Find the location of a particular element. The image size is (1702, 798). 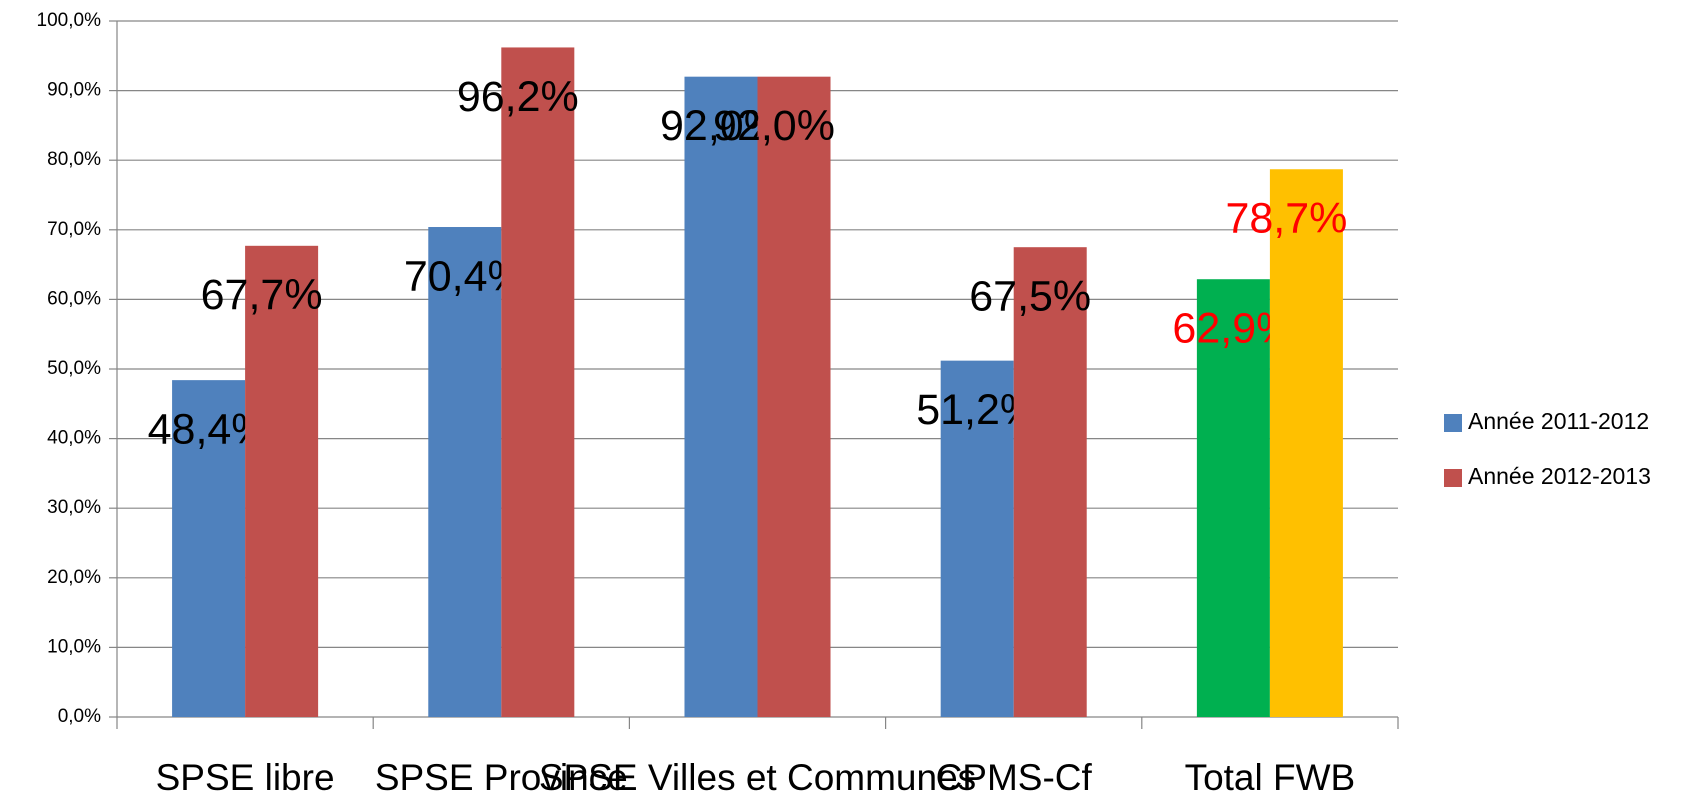

x-tick-label: Total FWB is located at coordinates (1270, 777).